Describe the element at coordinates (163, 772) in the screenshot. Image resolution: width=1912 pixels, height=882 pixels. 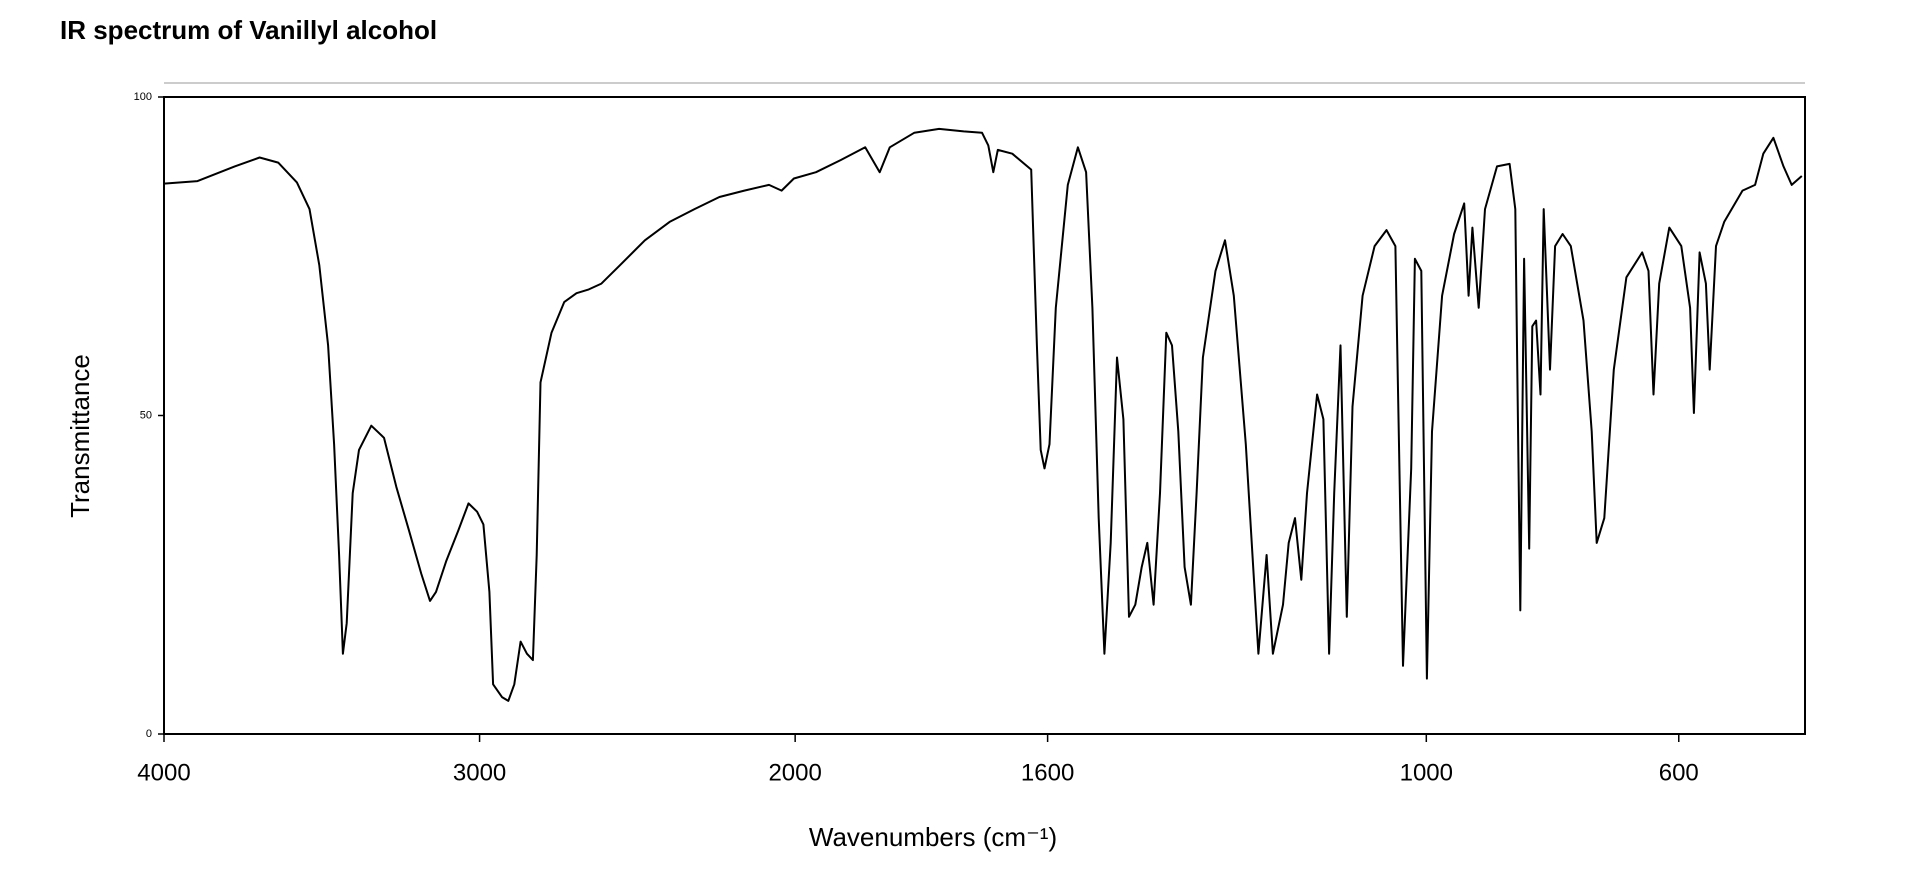
I see `x-tick-label: 4000` at that location.